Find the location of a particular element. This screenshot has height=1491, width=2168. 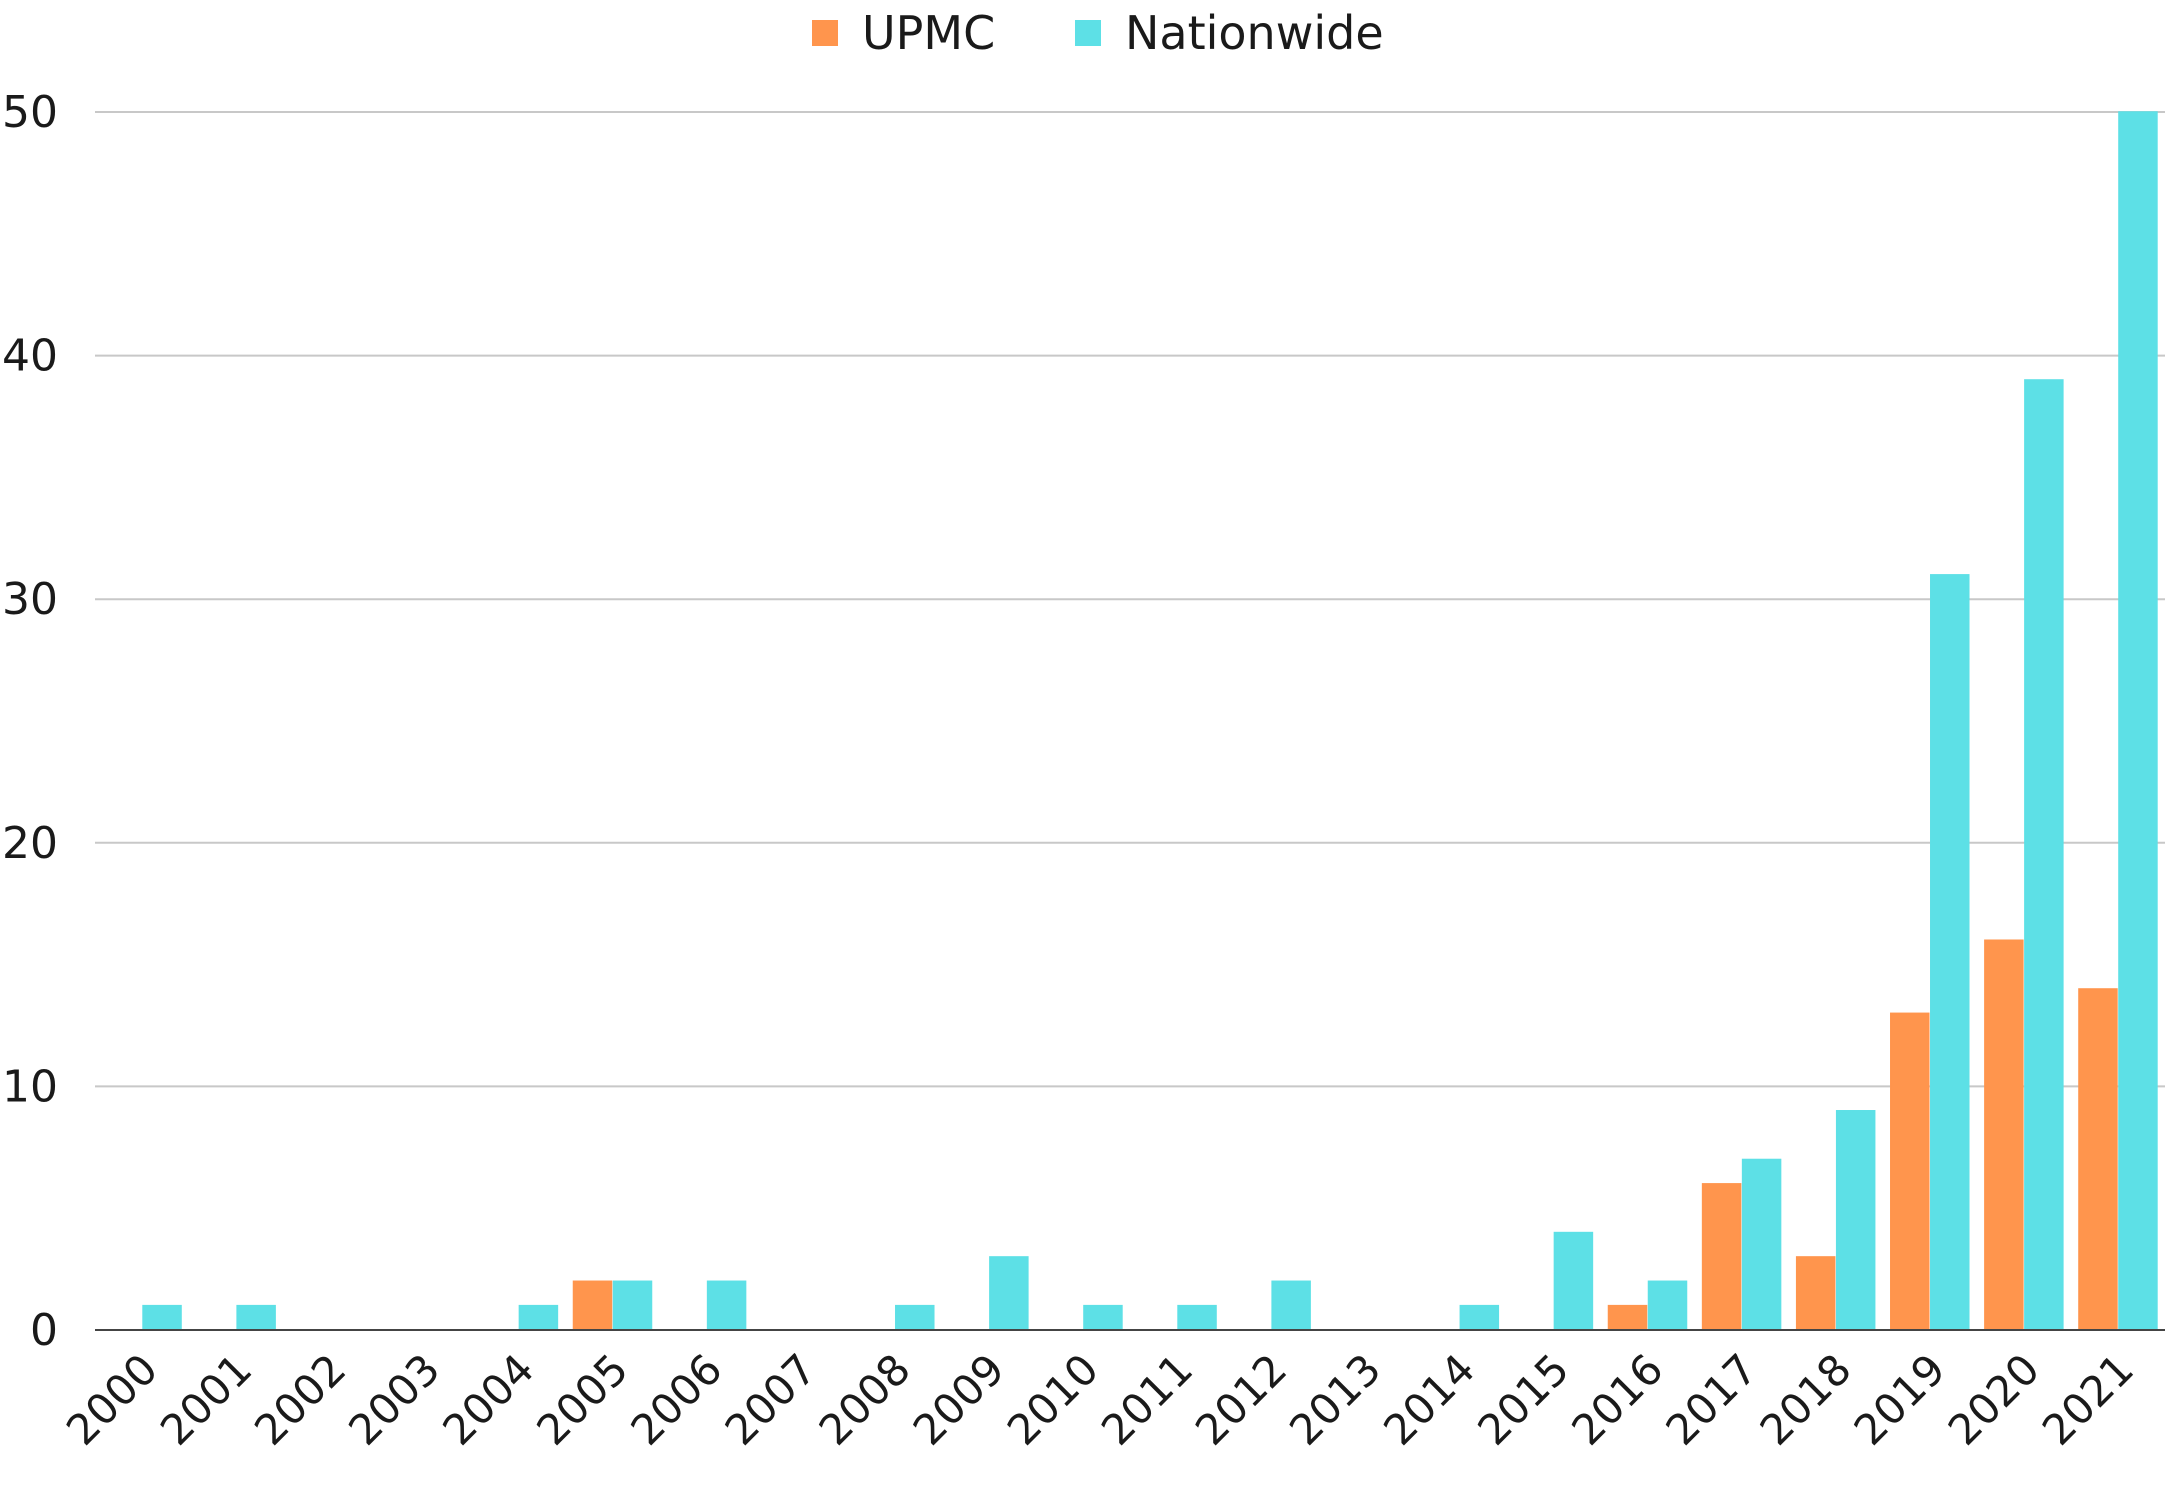

x-tick-label-2012: 2012 is located at coordinates (1241, 1399).